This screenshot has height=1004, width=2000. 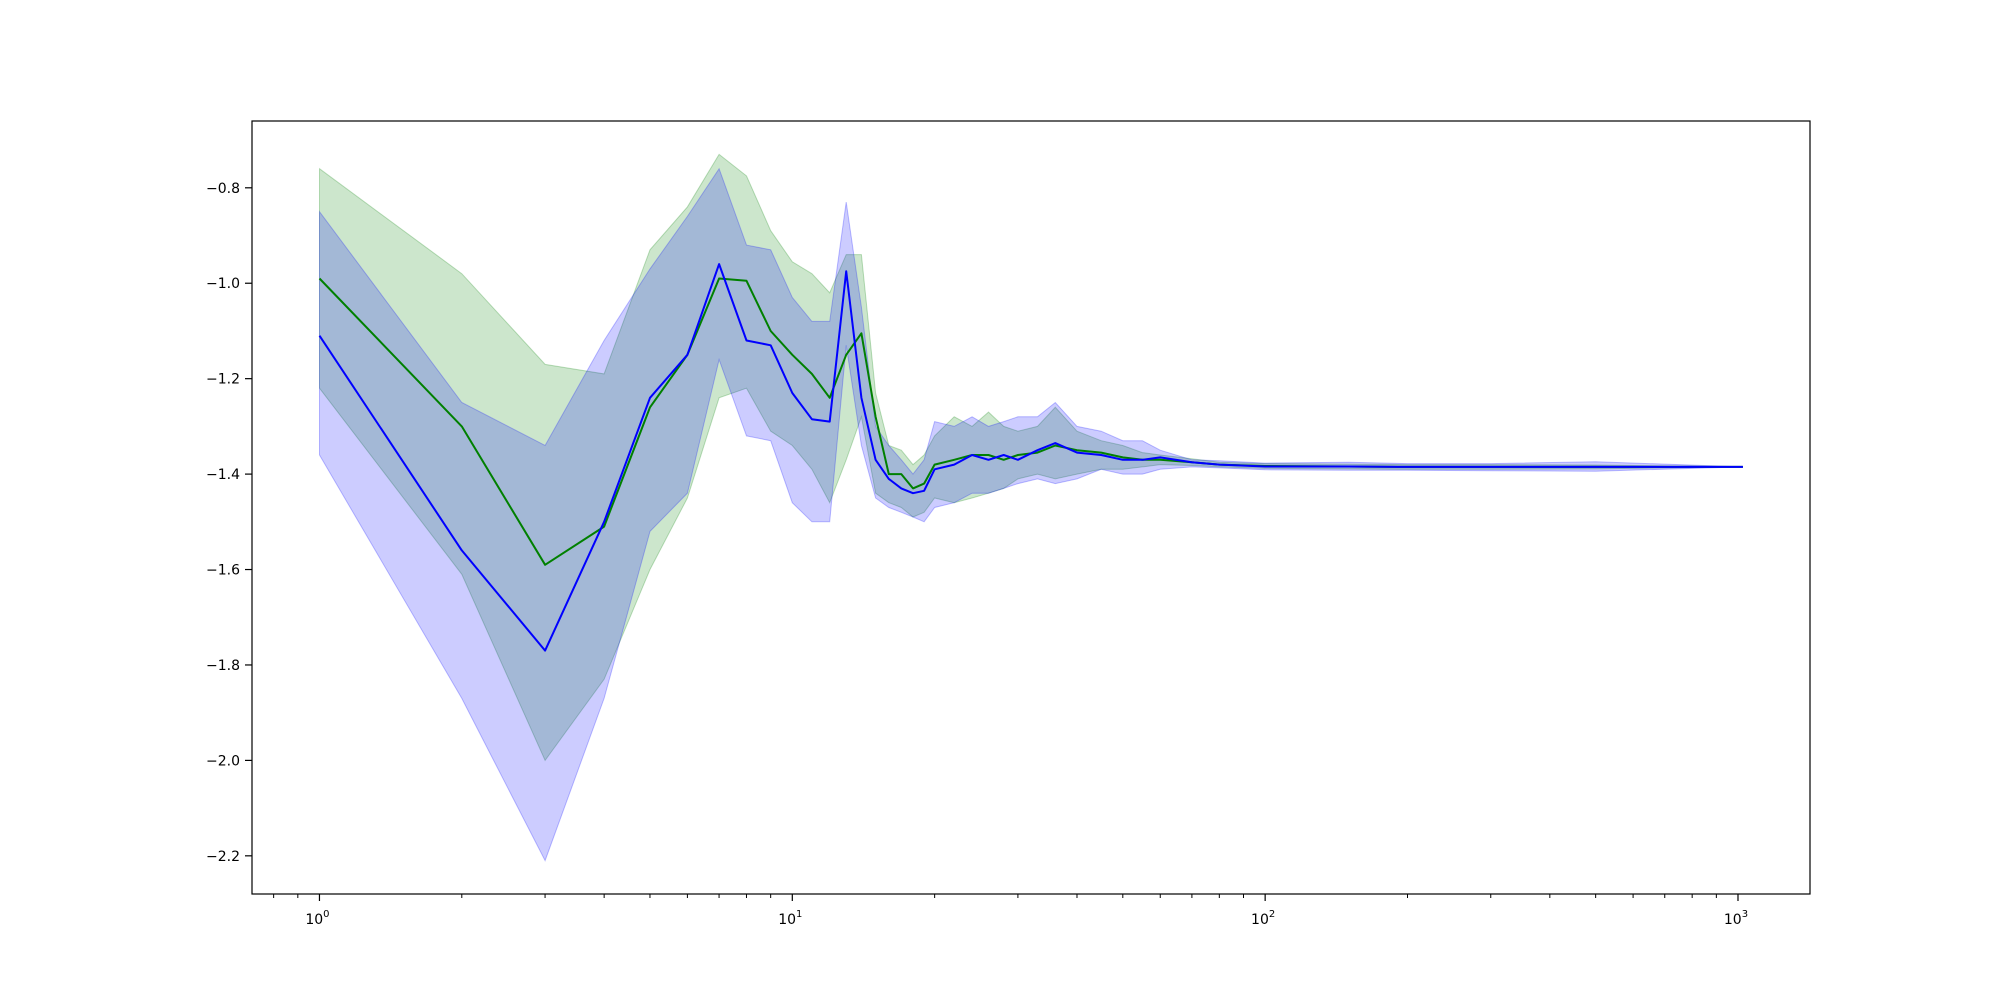 What do you see at coordinates (223, 857) in the screenshot?
I see `y-tick-label: −2.2` at bounding box center [223, 857].